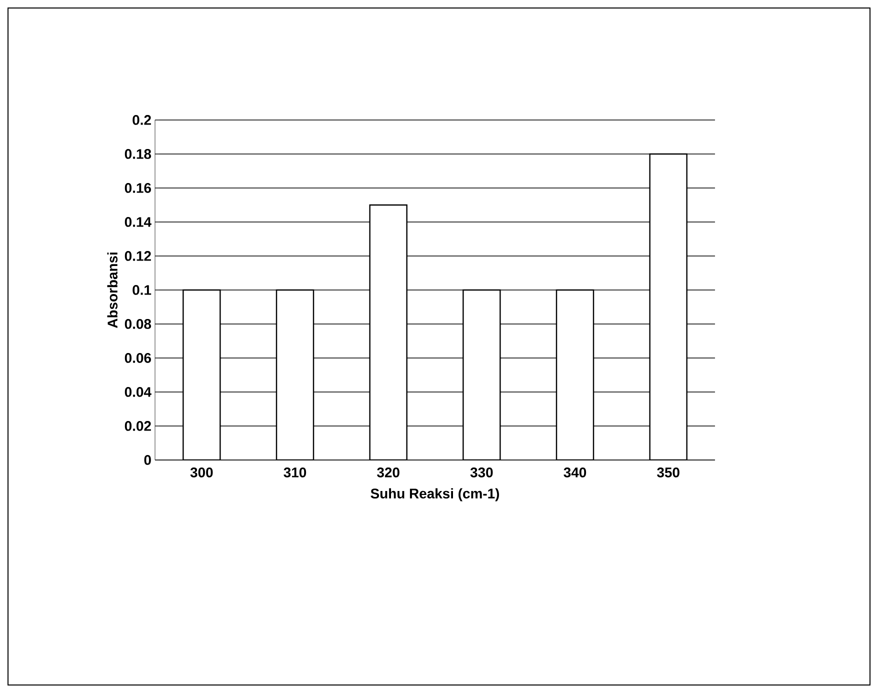  What do you see at coordinates (141, 120) in the screenshot?
I see `y-tick-label: 0.2` at bounding box center [141, 120].